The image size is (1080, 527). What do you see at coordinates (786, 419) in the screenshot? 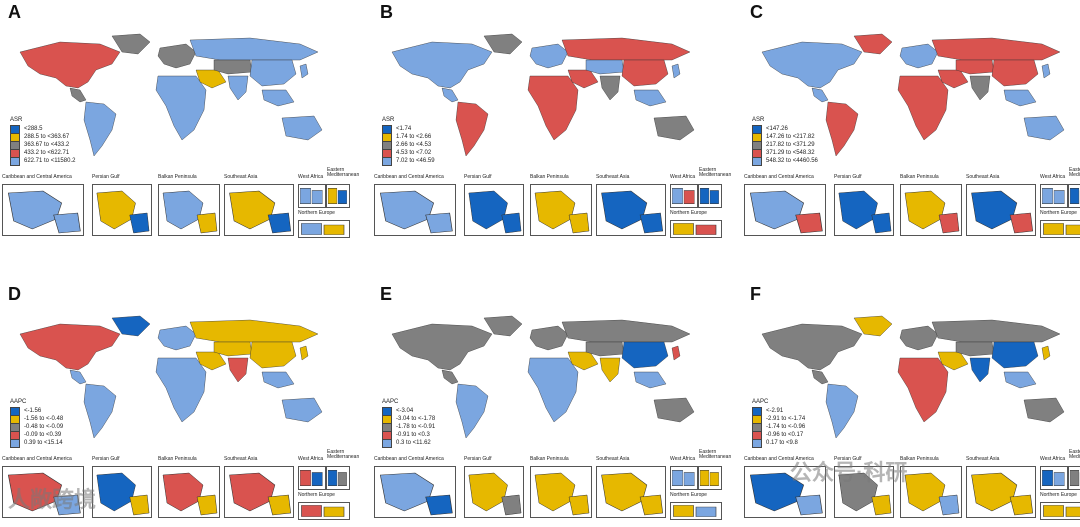
I see `legend-label: -2.91 to <-1.74` at bounding box center [786, 419].